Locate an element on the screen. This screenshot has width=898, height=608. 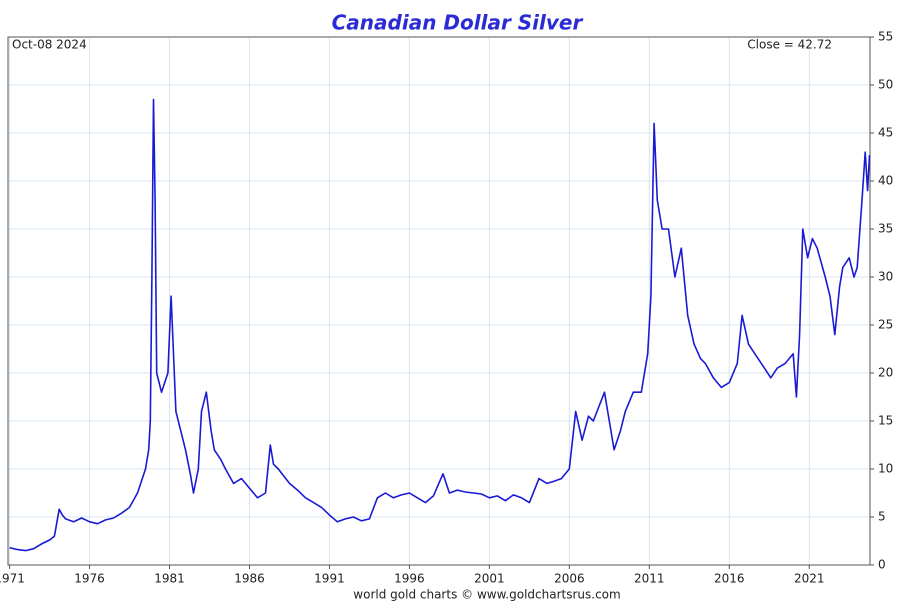
y-tick-label: 0 is located at coordinates (882, 565).